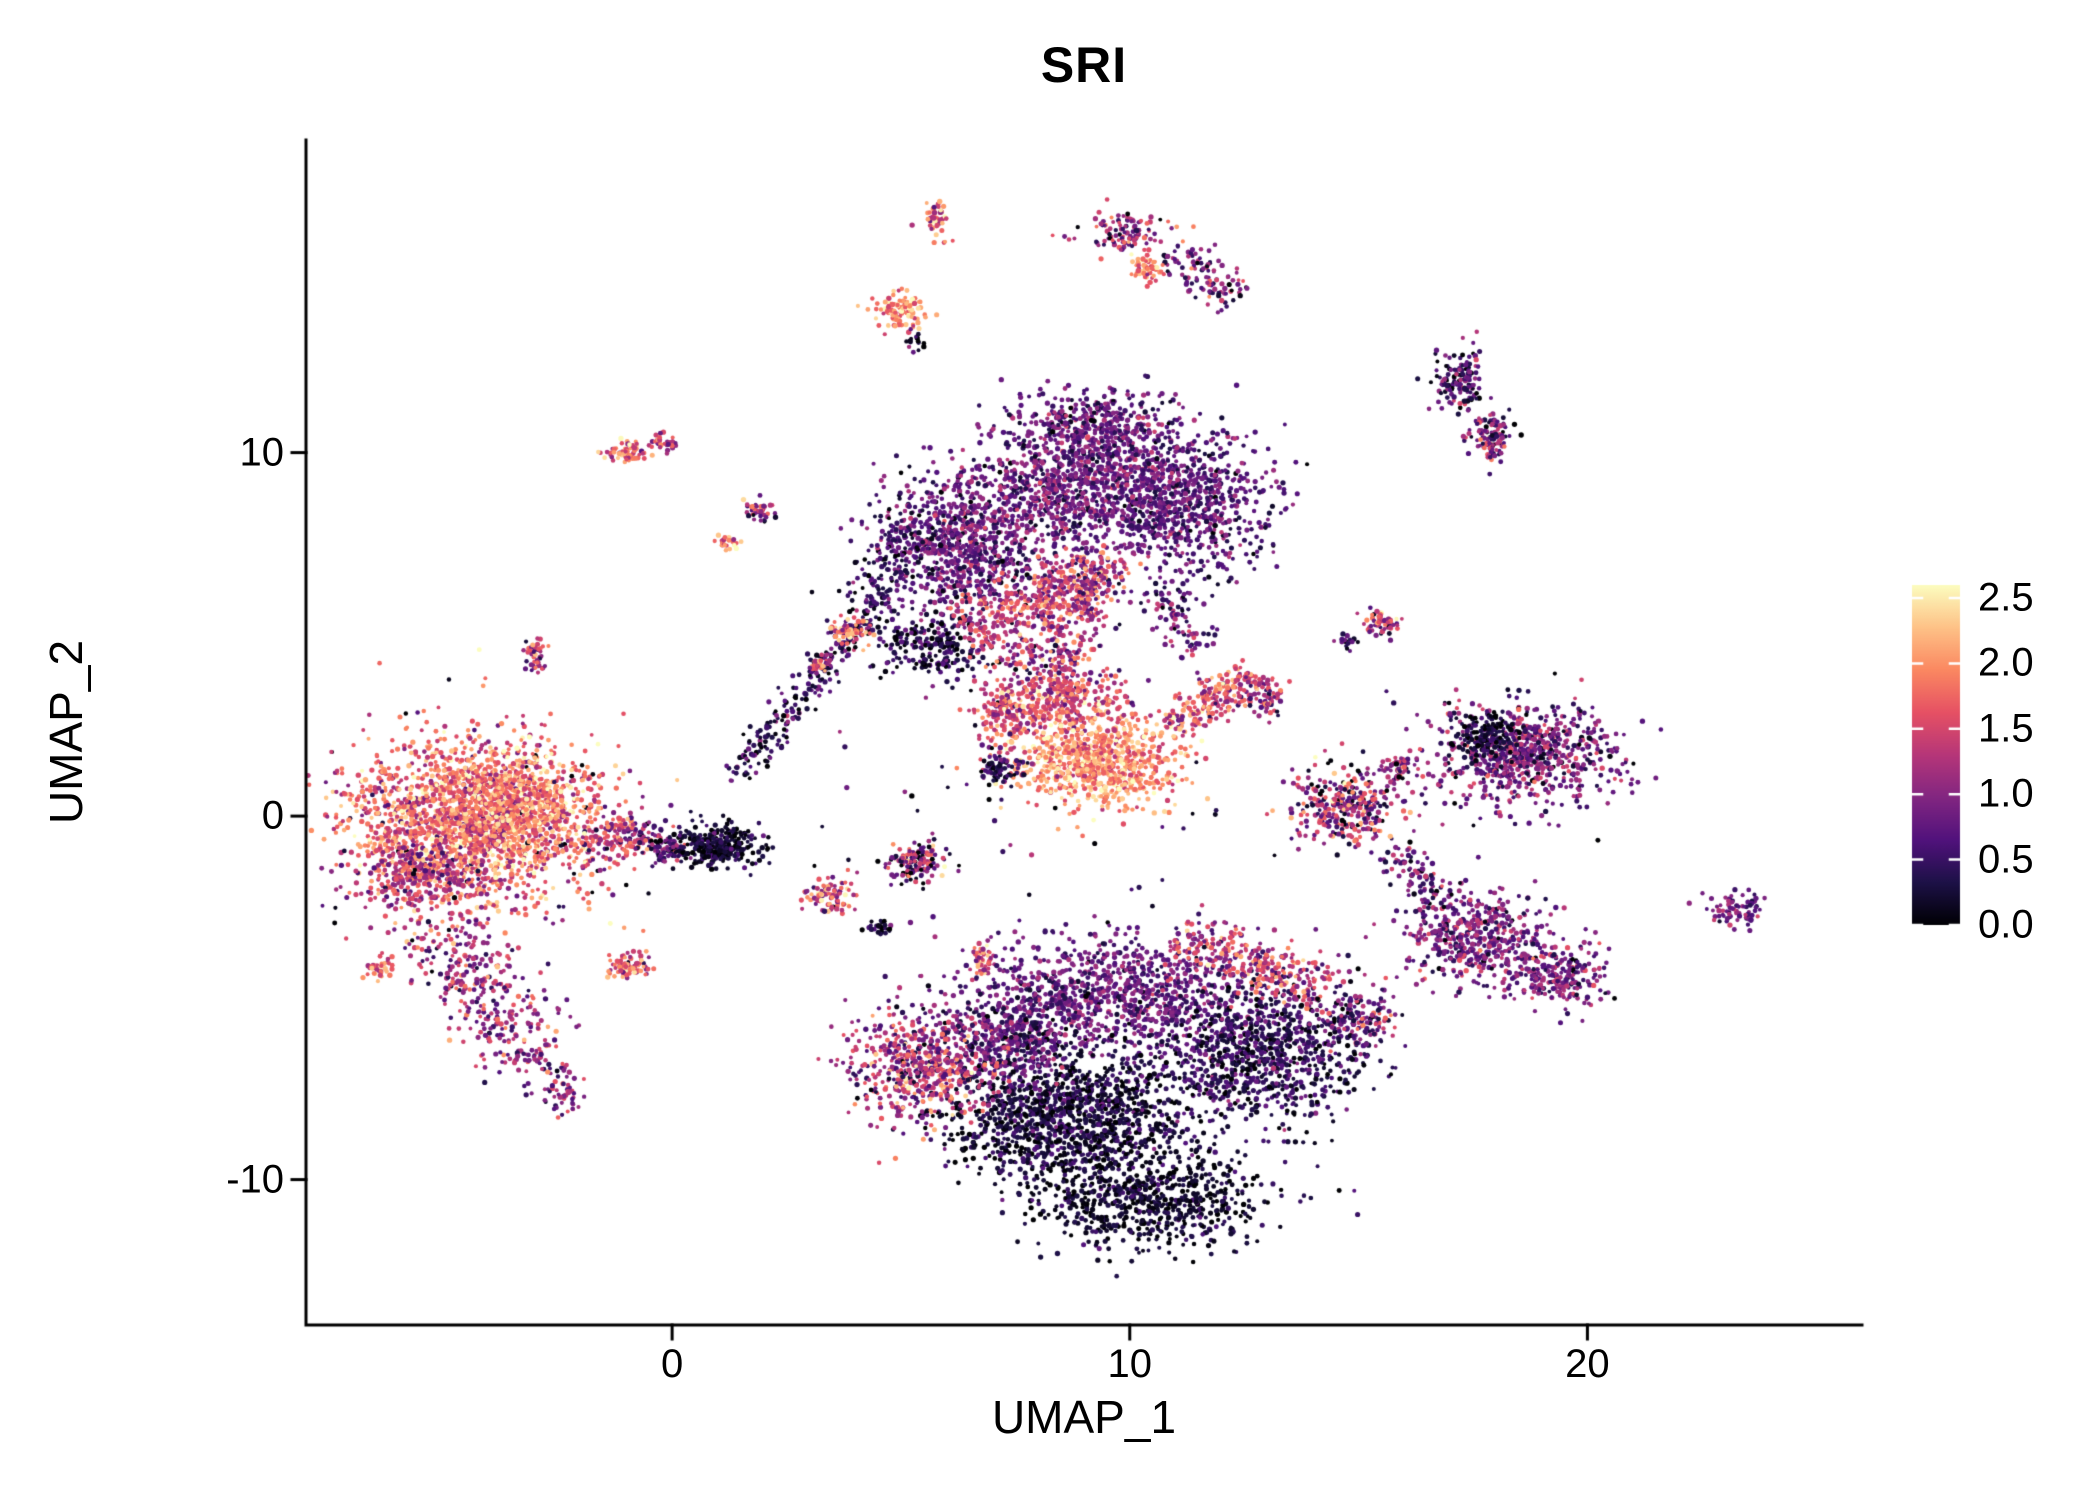 The height and width of the screenshot is (1500, 2100). Describe the element at coordinates (255, 1179) in the screenshot. I see `y-tick-label: -10` at that location.